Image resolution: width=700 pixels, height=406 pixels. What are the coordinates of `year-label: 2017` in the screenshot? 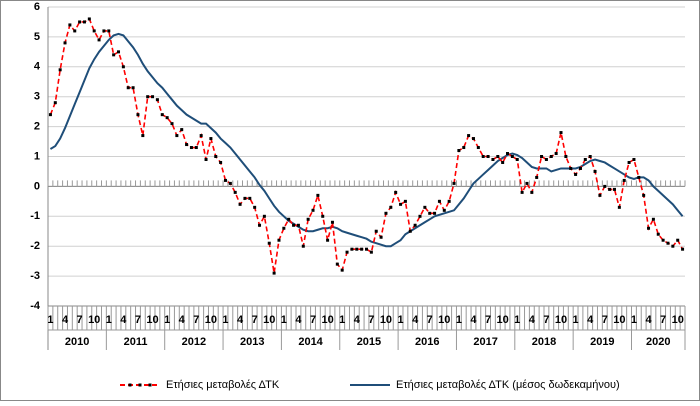 It's located at (485, 342).